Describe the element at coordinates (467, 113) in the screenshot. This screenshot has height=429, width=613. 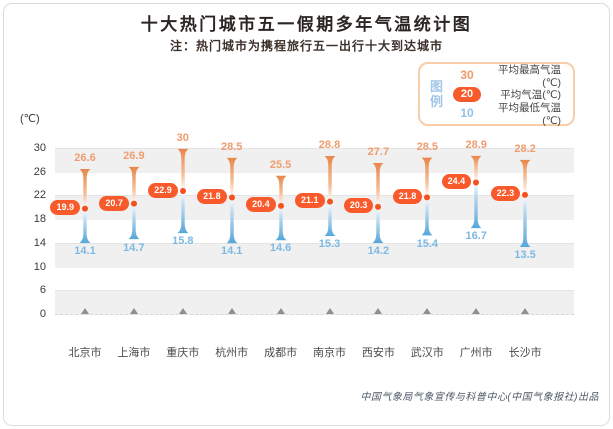
I see `legend-low-value: 10` at that location.